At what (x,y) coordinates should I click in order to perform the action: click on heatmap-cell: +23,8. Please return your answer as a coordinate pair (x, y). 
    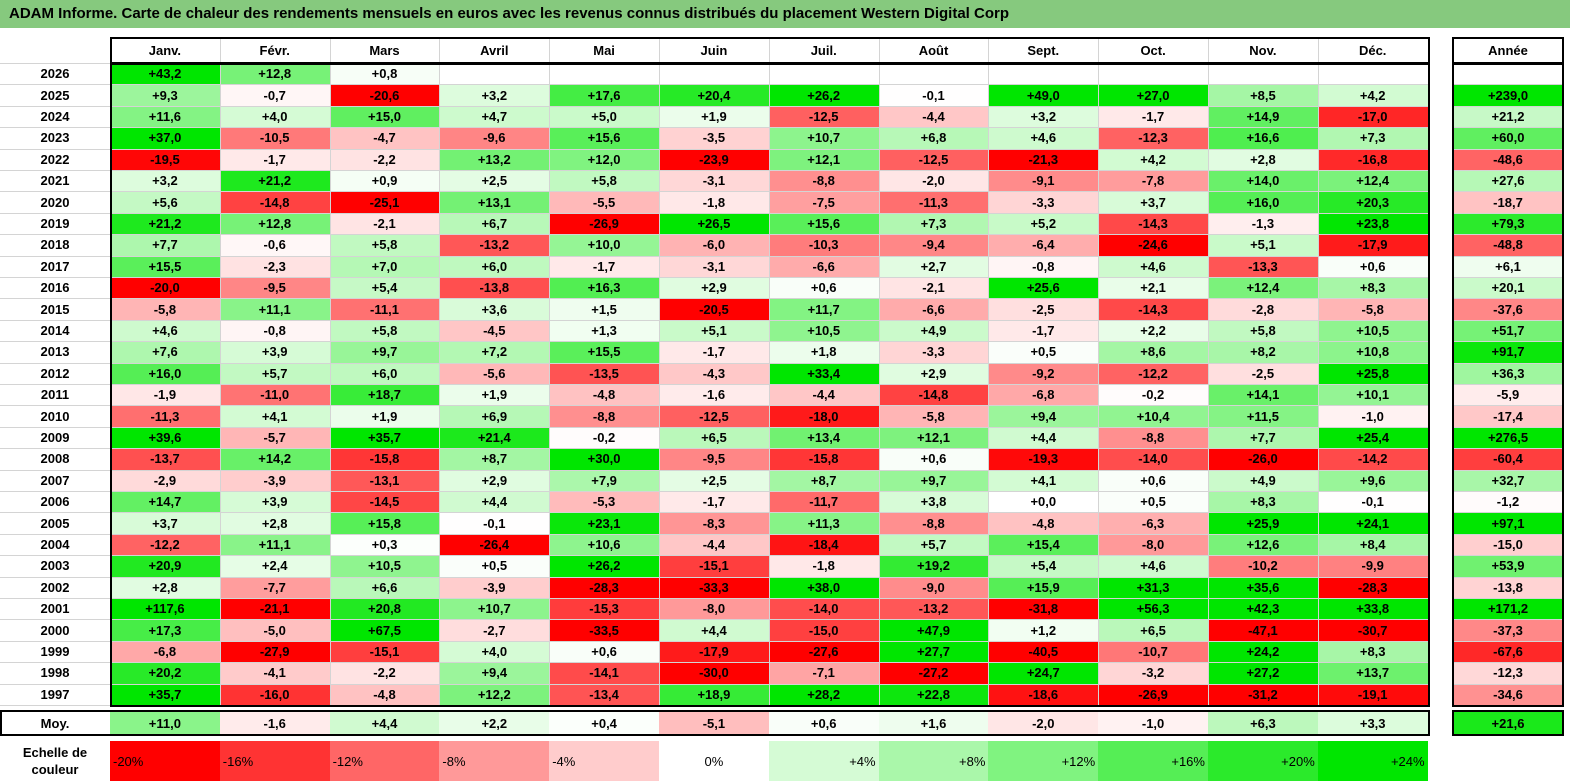
    Looking at the image, I should click on (1372, 223).